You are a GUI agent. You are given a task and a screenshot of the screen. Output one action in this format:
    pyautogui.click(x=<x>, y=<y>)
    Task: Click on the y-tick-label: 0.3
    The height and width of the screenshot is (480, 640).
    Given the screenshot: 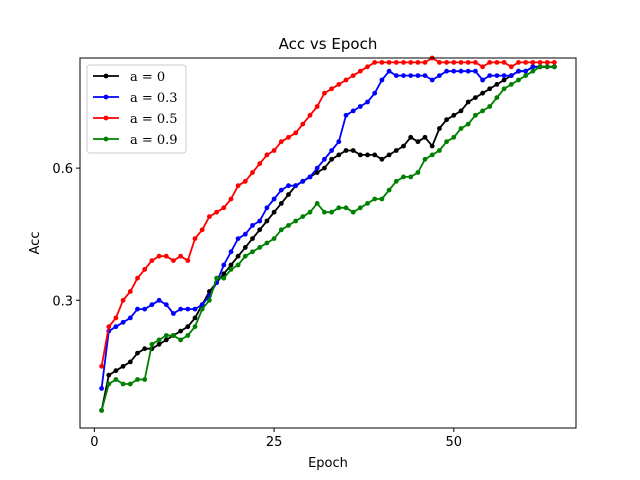 What is the action you would take?
    pyautogui.click(x=62, y=301)
    